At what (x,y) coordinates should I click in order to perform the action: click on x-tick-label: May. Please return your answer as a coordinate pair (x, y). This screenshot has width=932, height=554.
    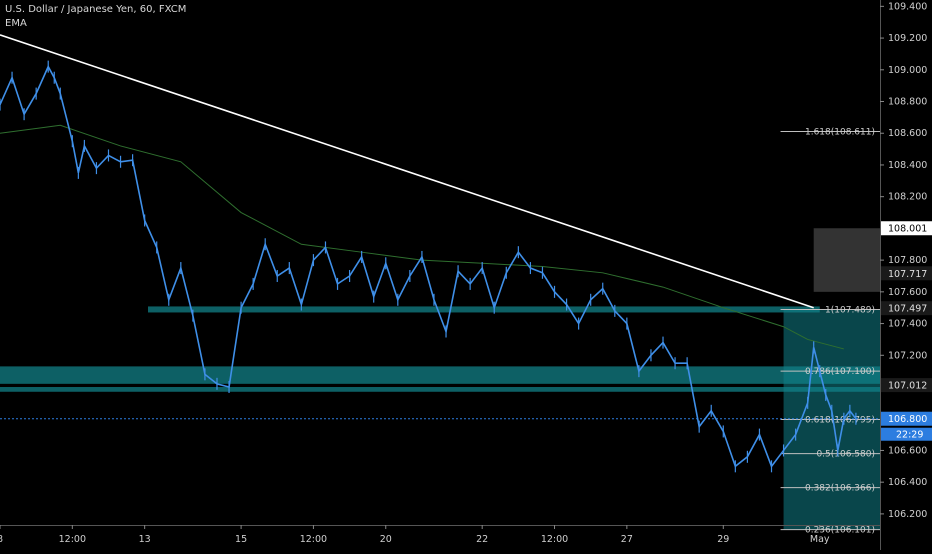
    Looking at the image, I should click on (820, 539).